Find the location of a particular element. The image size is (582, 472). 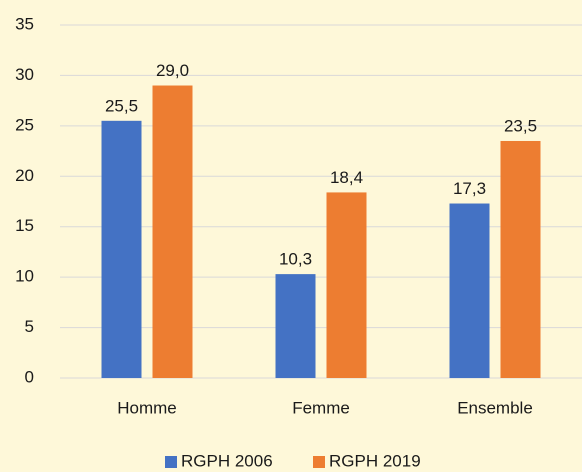

y-tick-label: 20 is located at coordinates (24, 175).